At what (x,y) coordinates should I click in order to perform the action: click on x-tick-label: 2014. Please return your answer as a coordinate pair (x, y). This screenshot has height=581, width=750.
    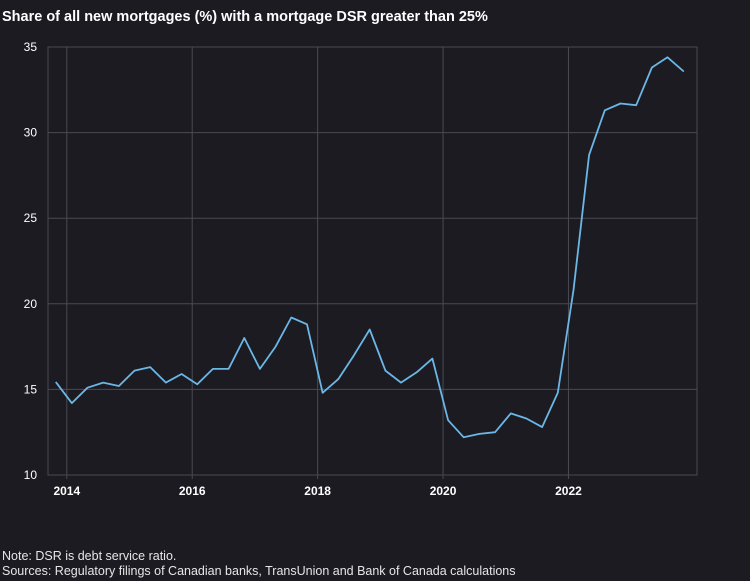
    Looking at the image, I should click on (66, 491).